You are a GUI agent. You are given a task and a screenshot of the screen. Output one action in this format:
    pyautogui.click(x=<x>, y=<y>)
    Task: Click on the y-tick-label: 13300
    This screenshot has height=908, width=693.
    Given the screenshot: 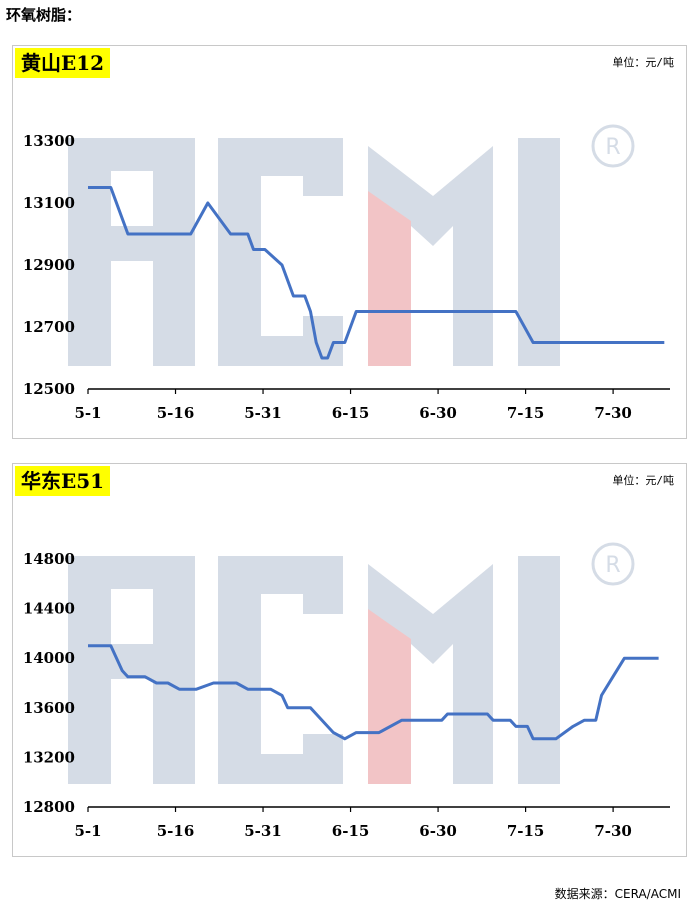 What is the action you would take?
    pyautogui.click(x=49, y=141)
    